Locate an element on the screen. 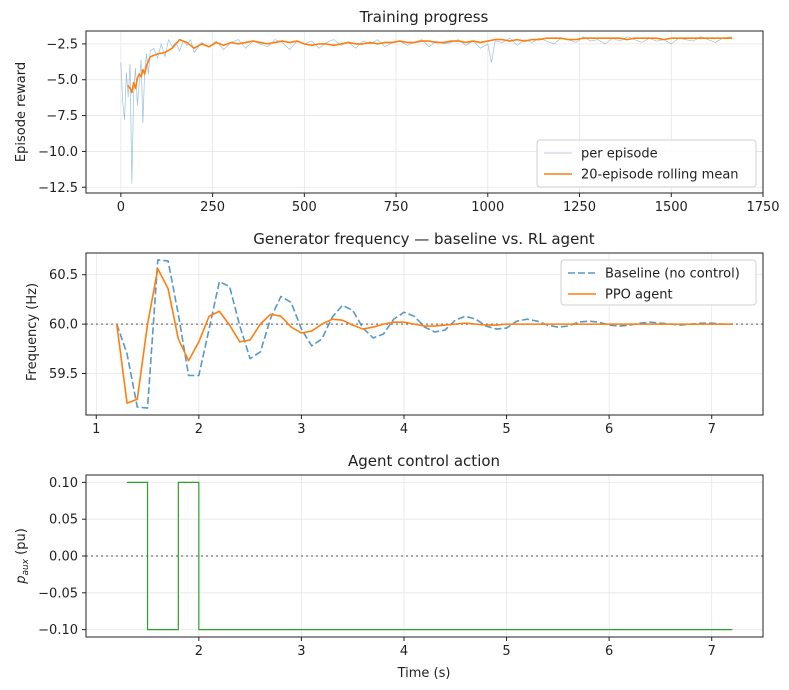  y-tick-label: −2.5 is located at coordinates (62, 44).